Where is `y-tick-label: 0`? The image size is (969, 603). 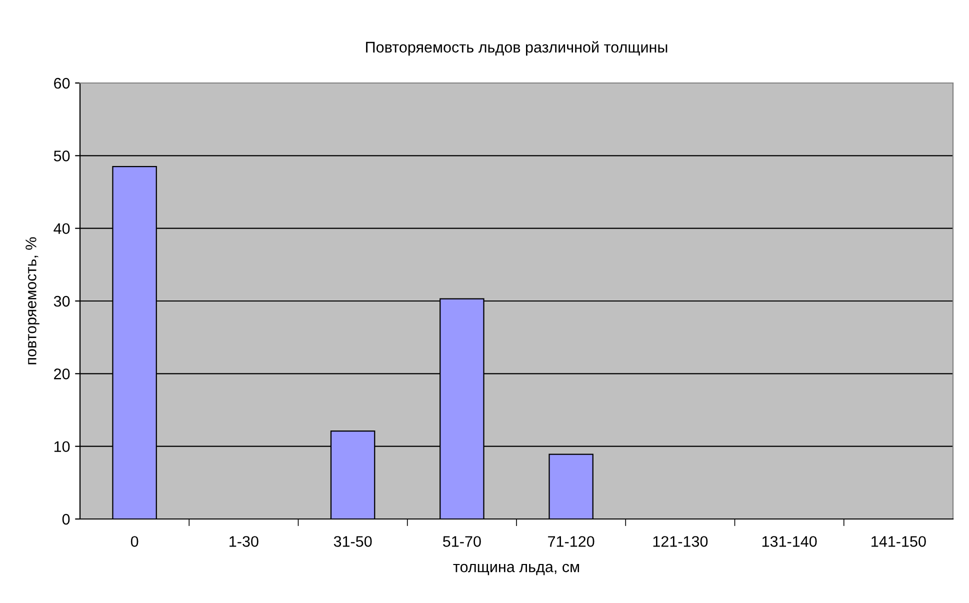
y-tick-label: 0 is located at coordinates (66, 519).